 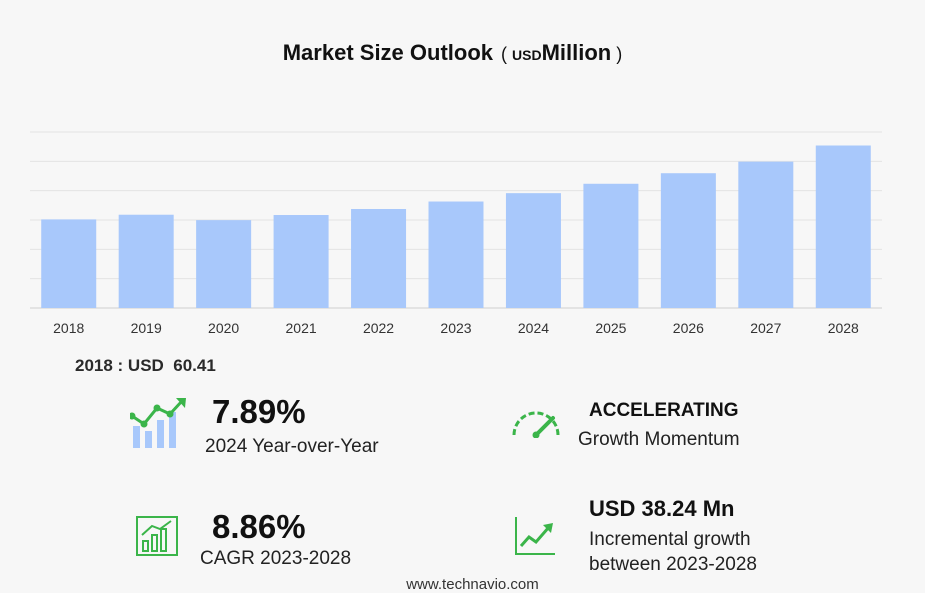 What do you see at coordinates (224, 264) in the screenshot?
I see `bar-2020` at bounding box center [224, 264].